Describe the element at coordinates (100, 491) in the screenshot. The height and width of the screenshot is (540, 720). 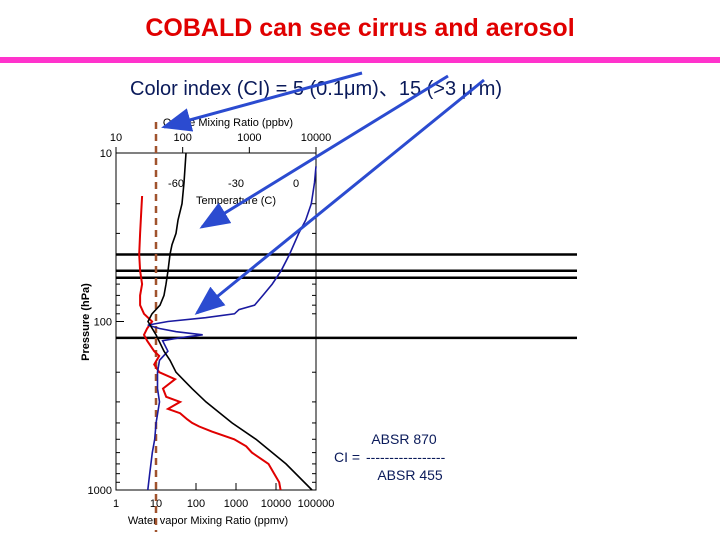
I see `pressure-tick-label: 1000` at that location.